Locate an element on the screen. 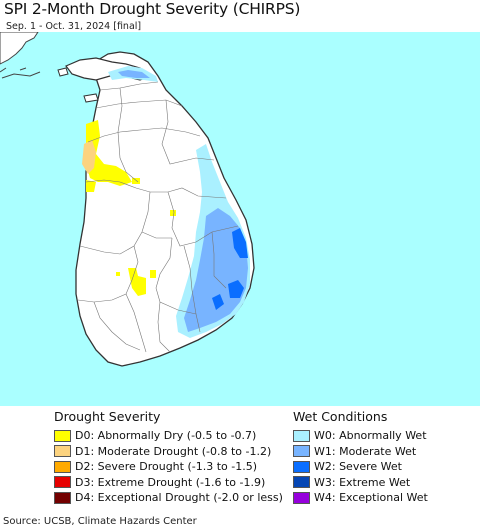  legend-label-w3: W3: Extreme Wet is located at coordinates (362, 482).